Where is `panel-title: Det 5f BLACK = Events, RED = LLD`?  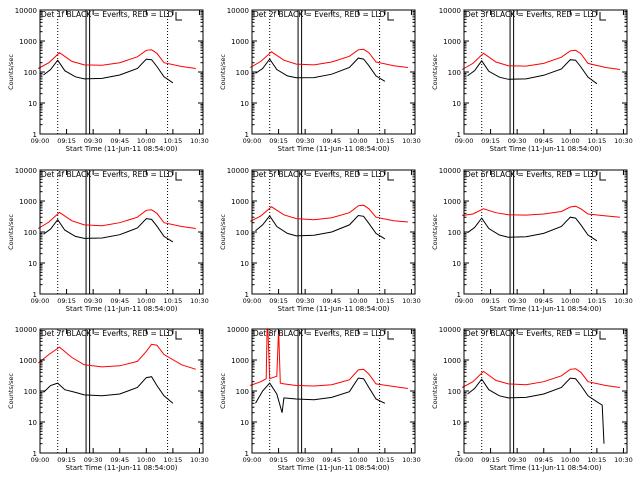 panel-title: Det 5f BLACK = Events, RED = LLD is located at coordinates (319, 174).